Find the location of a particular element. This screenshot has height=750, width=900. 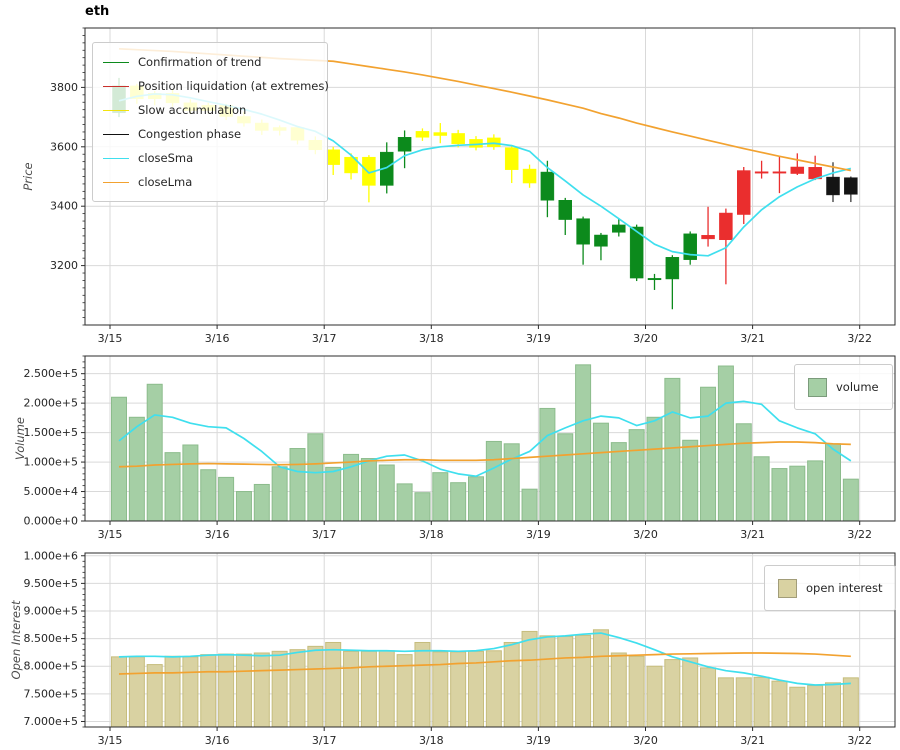

legend-item: closeLma is located at coordinates (210, 182).